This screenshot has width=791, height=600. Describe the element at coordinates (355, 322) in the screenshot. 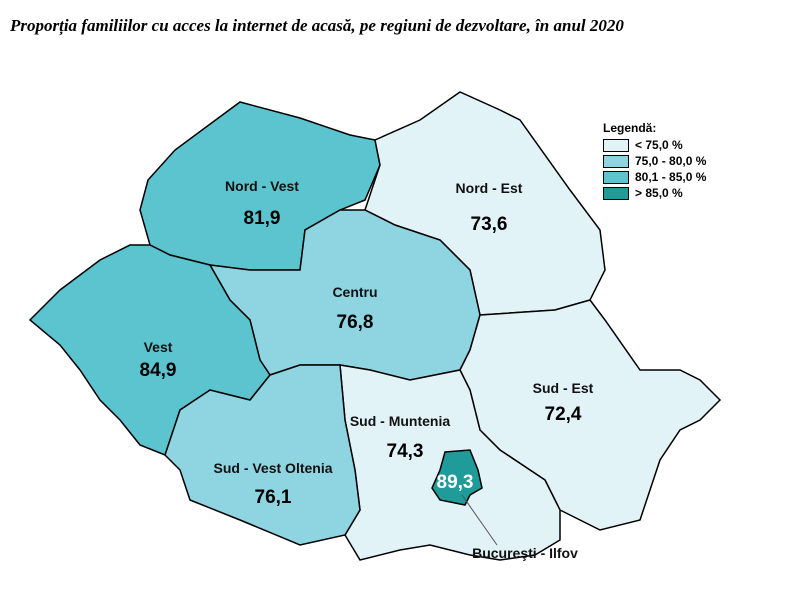

I see `value-centru: 76,8` at that location.